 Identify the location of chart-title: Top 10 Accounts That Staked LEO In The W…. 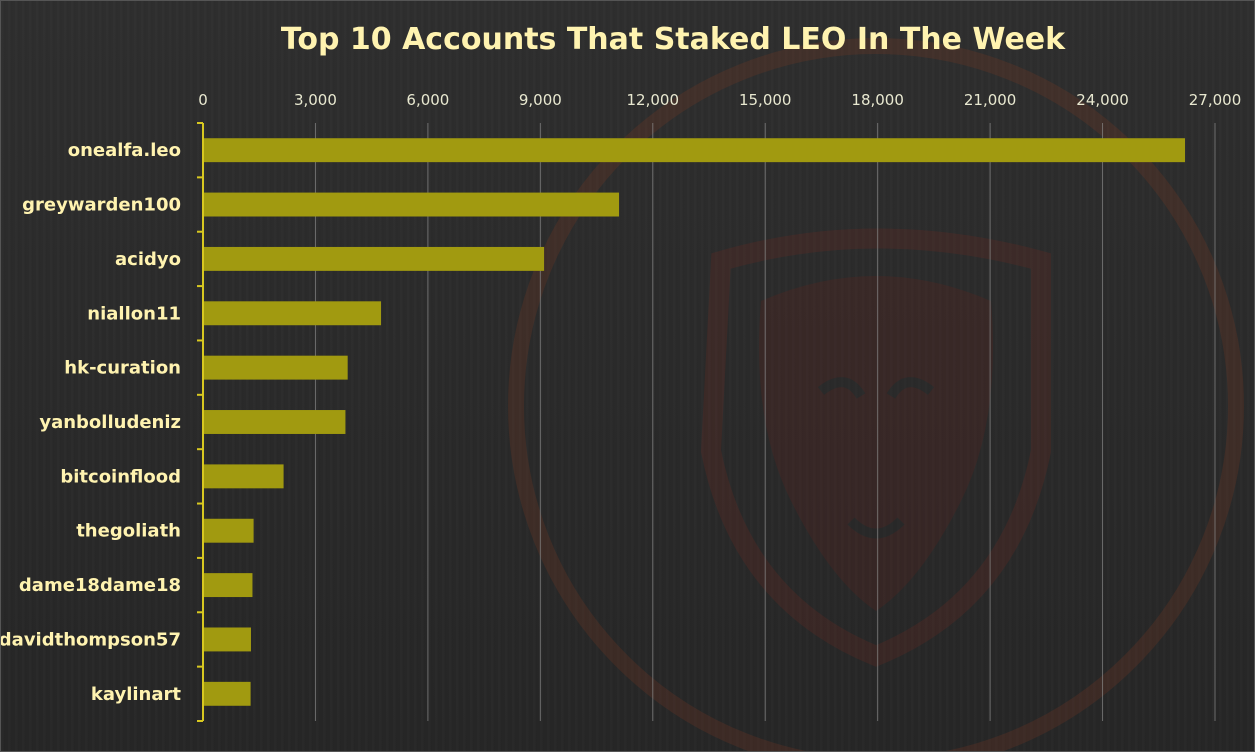
(673, 39).